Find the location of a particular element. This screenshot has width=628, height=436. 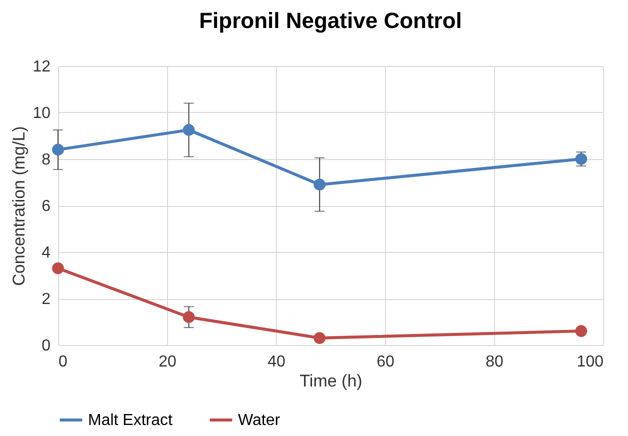

x-tick-label: 0 is located at coordinates (63, 362).